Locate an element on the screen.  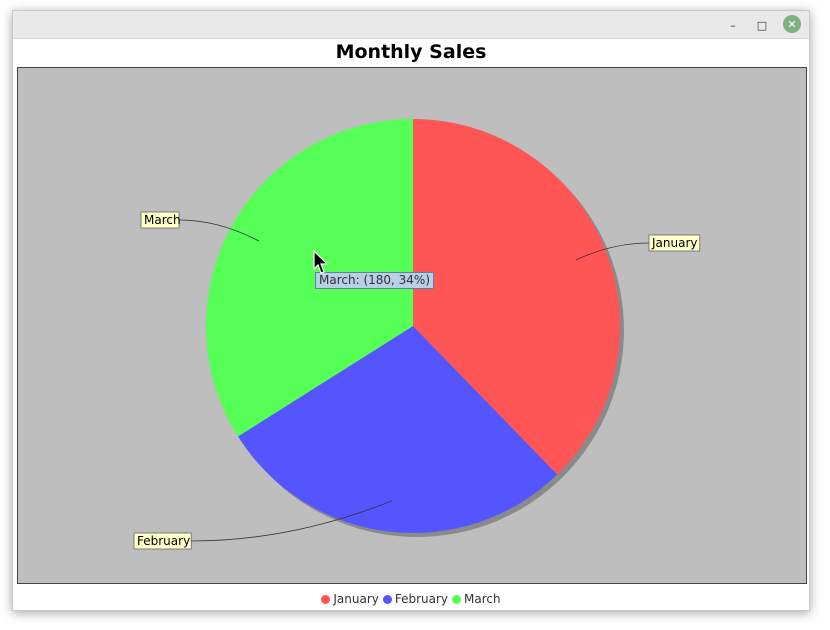
minimize-button: – is located at coordinates (733, 25).